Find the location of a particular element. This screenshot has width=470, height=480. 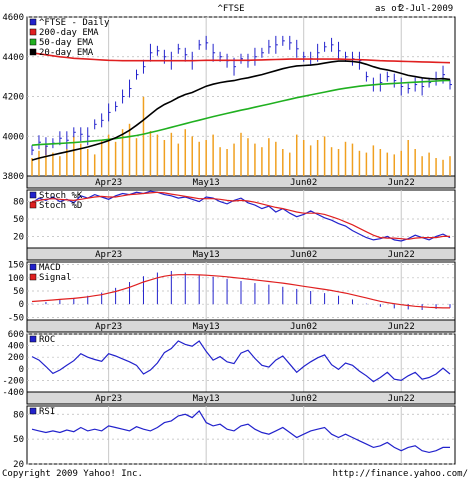

legend-label: 50-day EMA is located at coordinates (66, 43).